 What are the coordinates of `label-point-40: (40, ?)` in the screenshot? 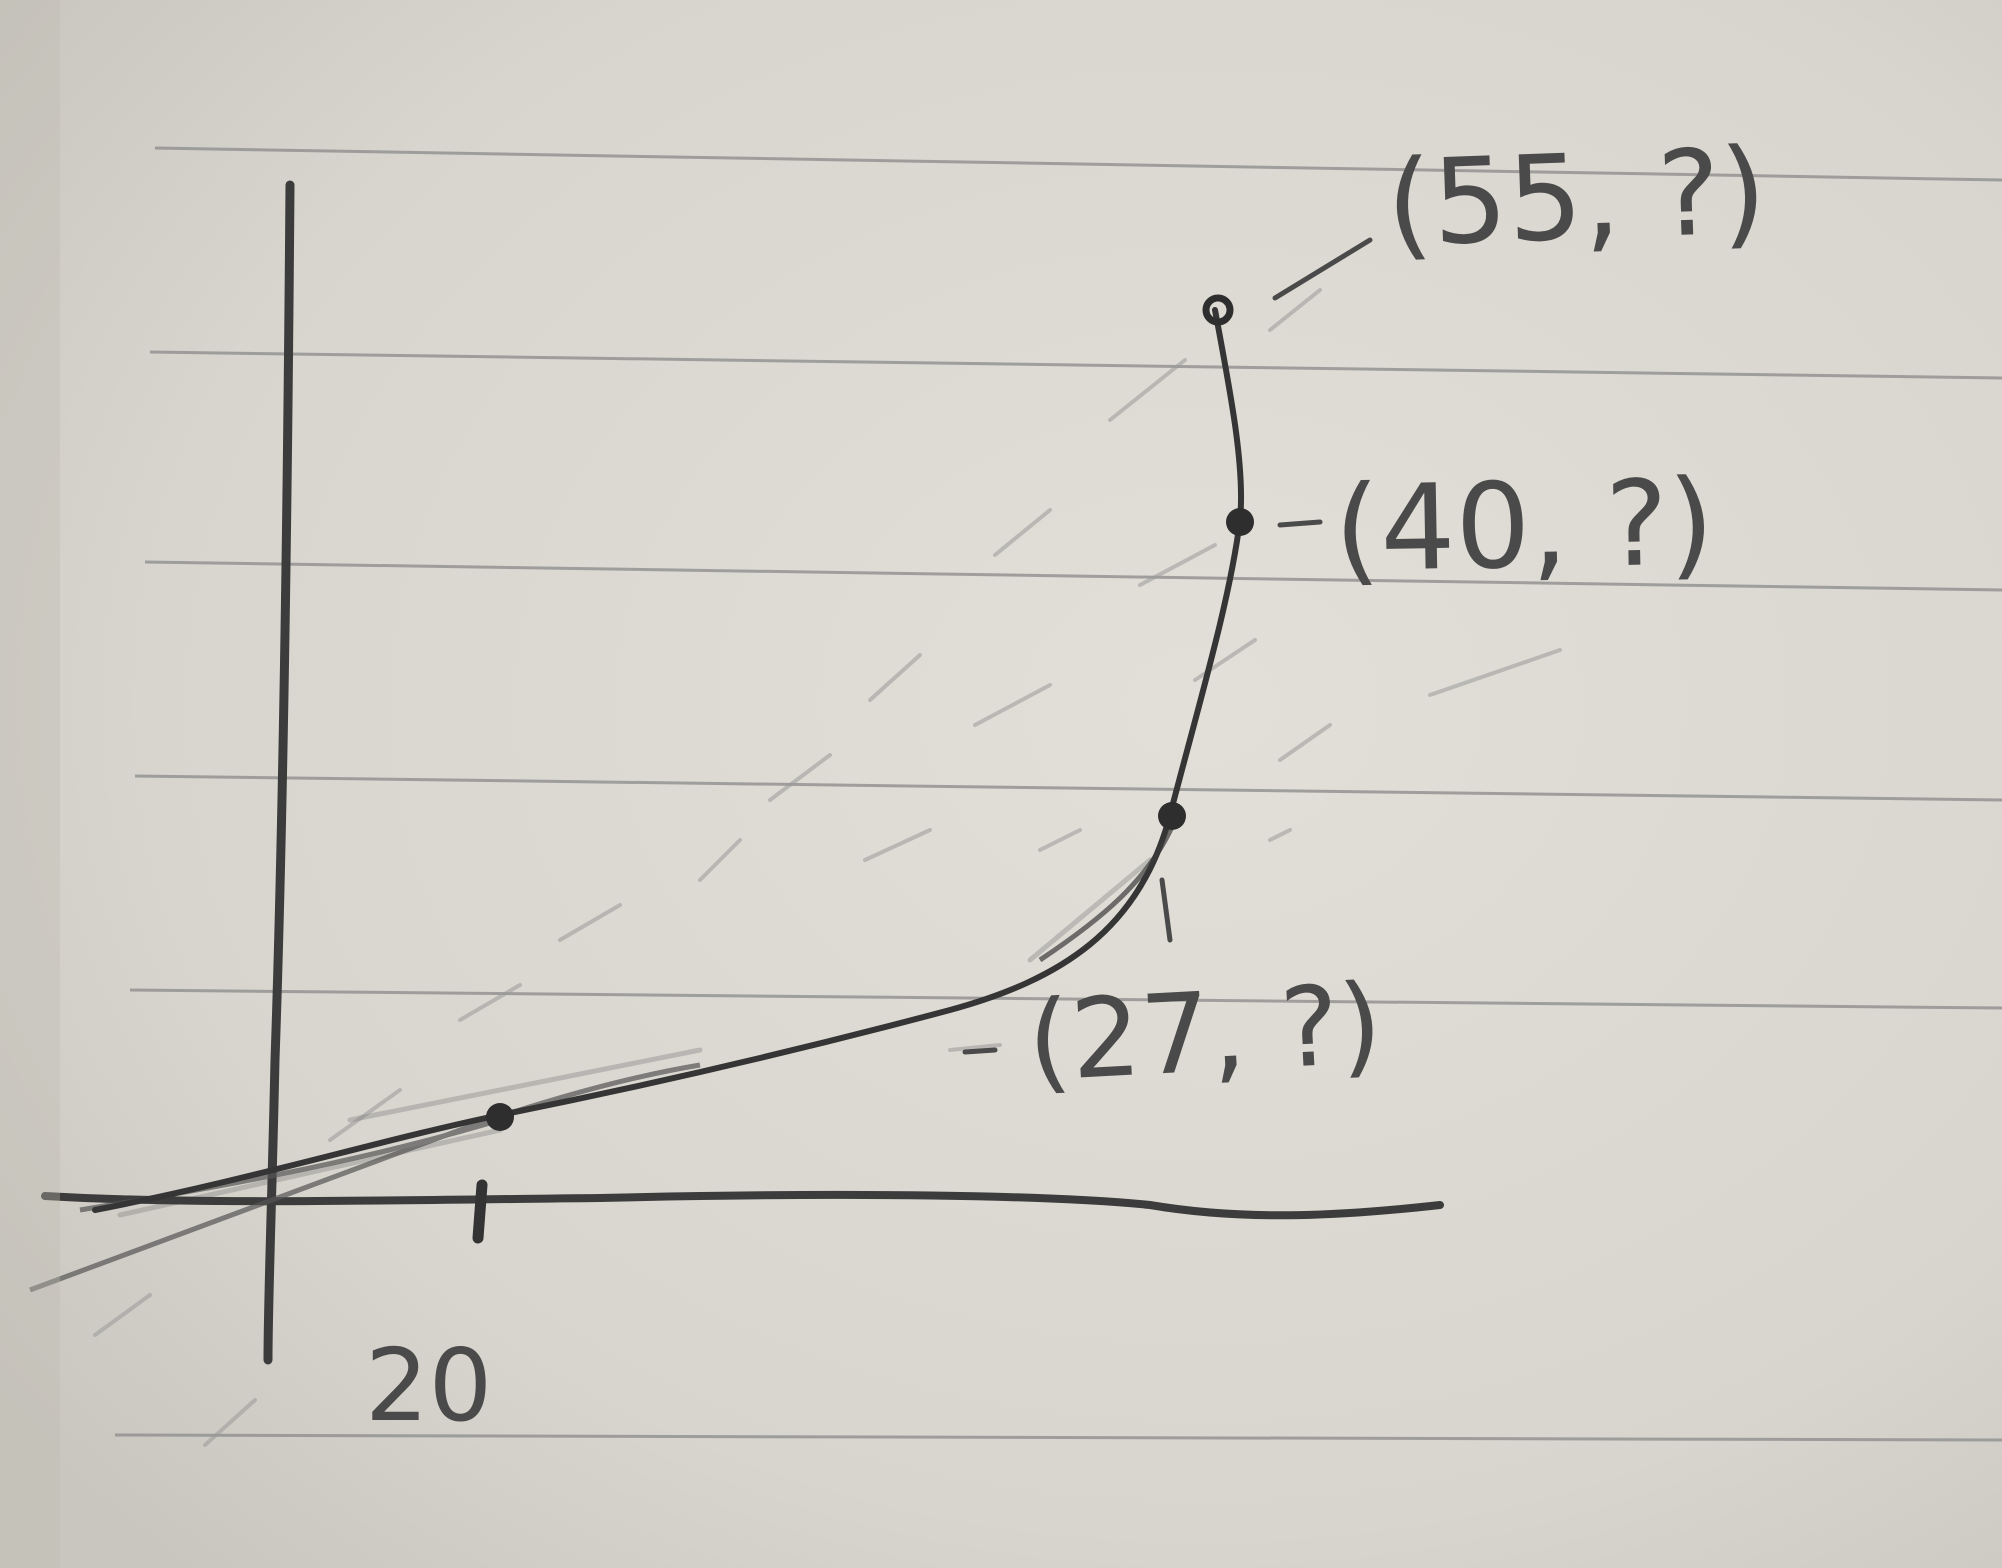 It's located at (1524, 525).